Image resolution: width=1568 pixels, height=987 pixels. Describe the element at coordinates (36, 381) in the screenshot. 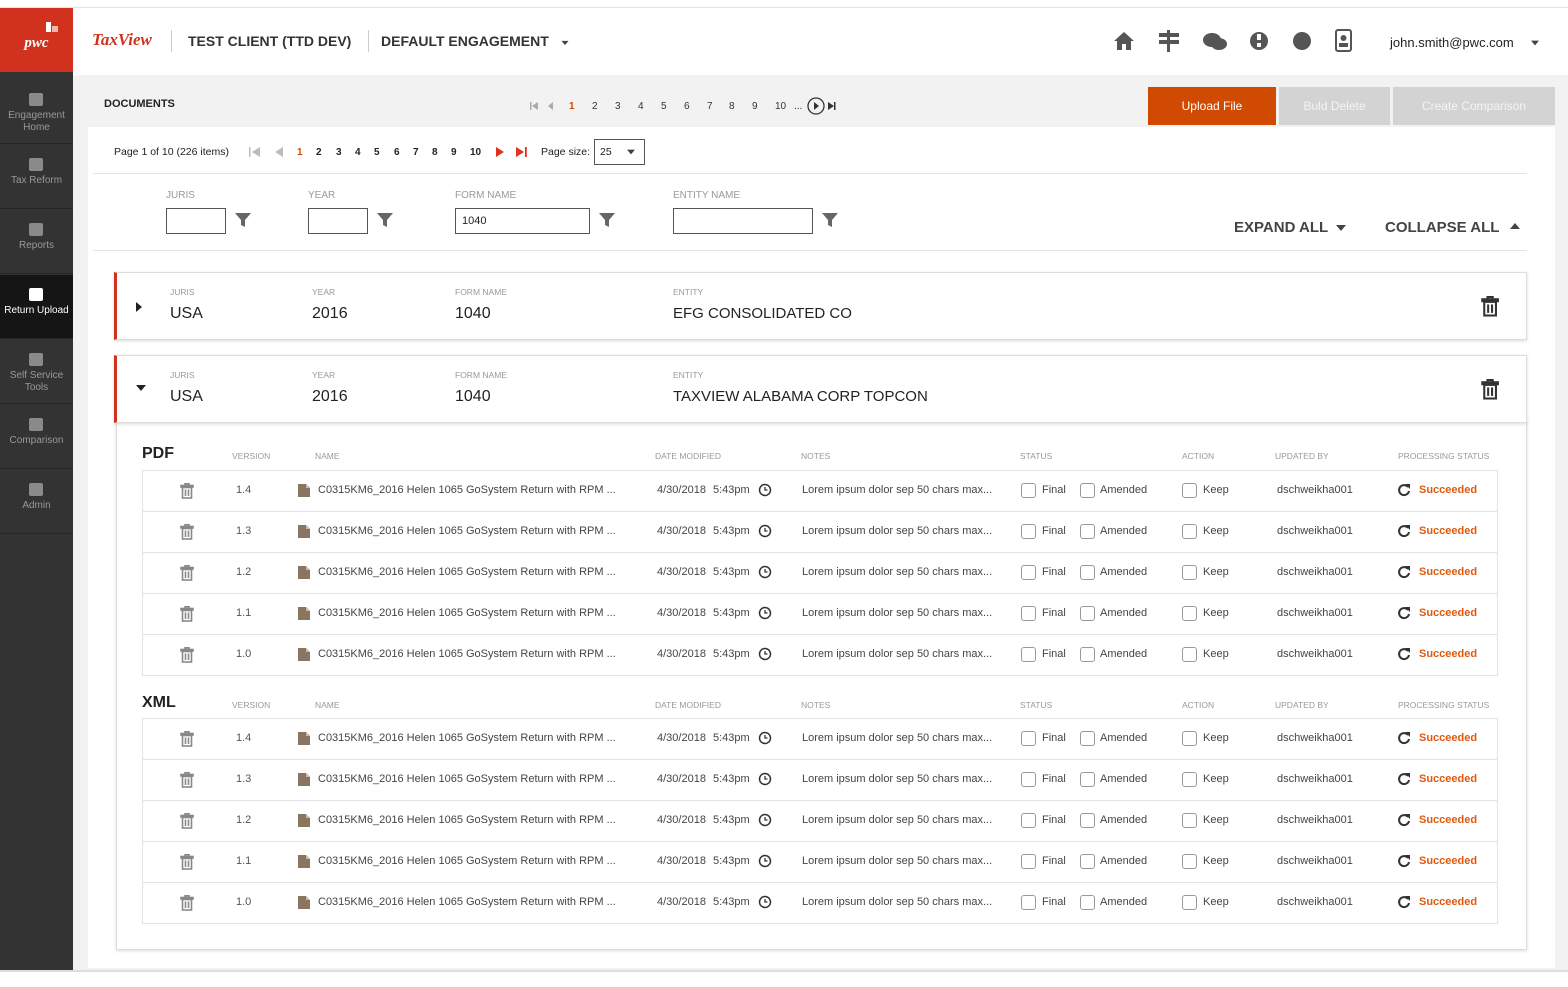

I see `sidebar-label: Self Service Tools` at that location.